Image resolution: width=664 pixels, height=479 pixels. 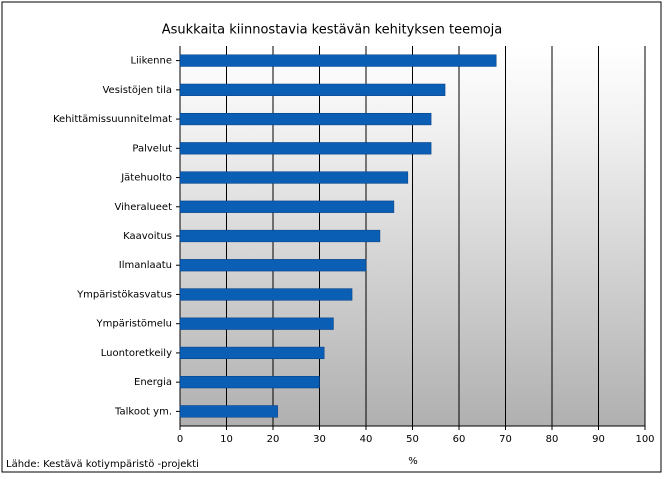 I want to click on y-tick-label: Ympäristökasvatus, so click(x=124, y=294).